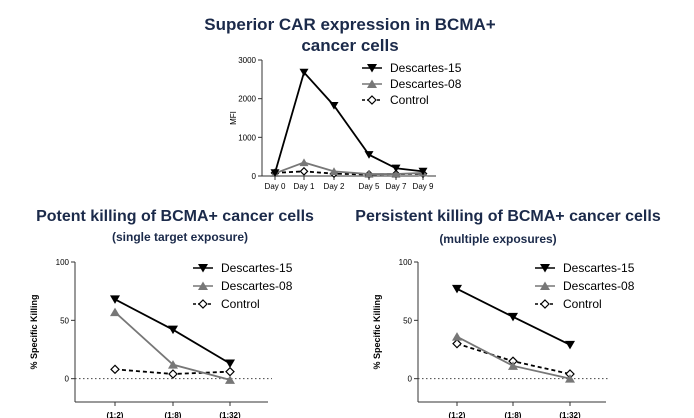 The width and height of the screenshot is (694, 418). I want to click on left-chart-y-tick-label: 0, so click(67, 379).